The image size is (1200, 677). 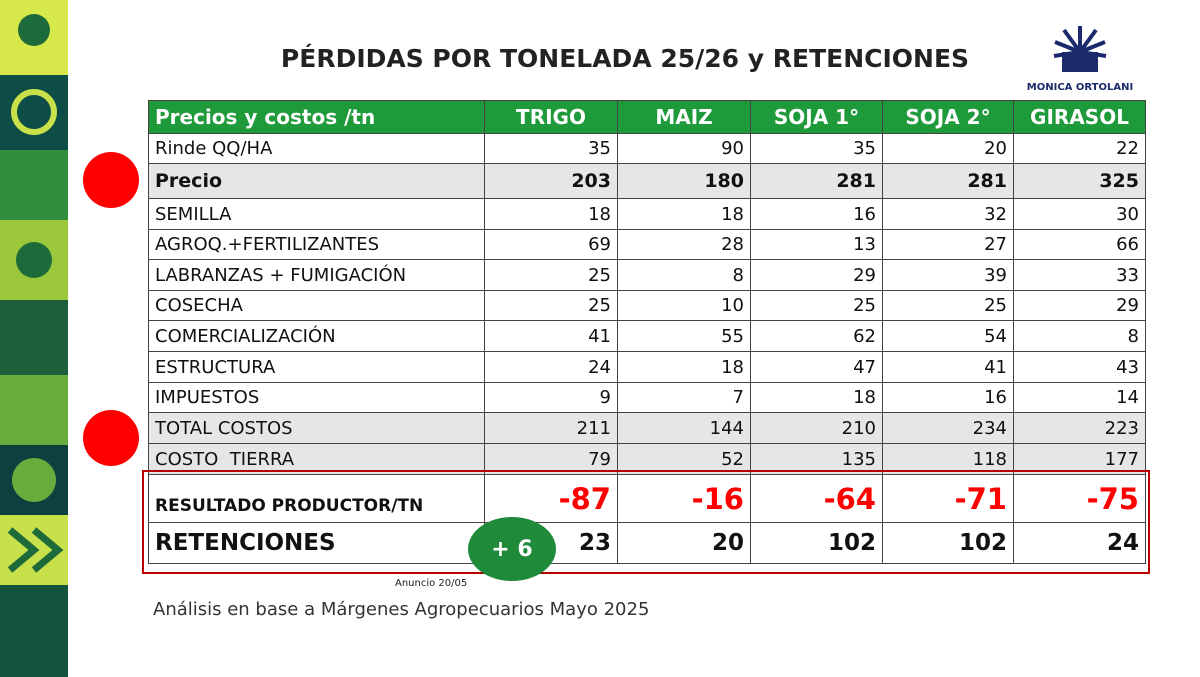 I want to click on value-cell: 27, so click(x=948, y=245).